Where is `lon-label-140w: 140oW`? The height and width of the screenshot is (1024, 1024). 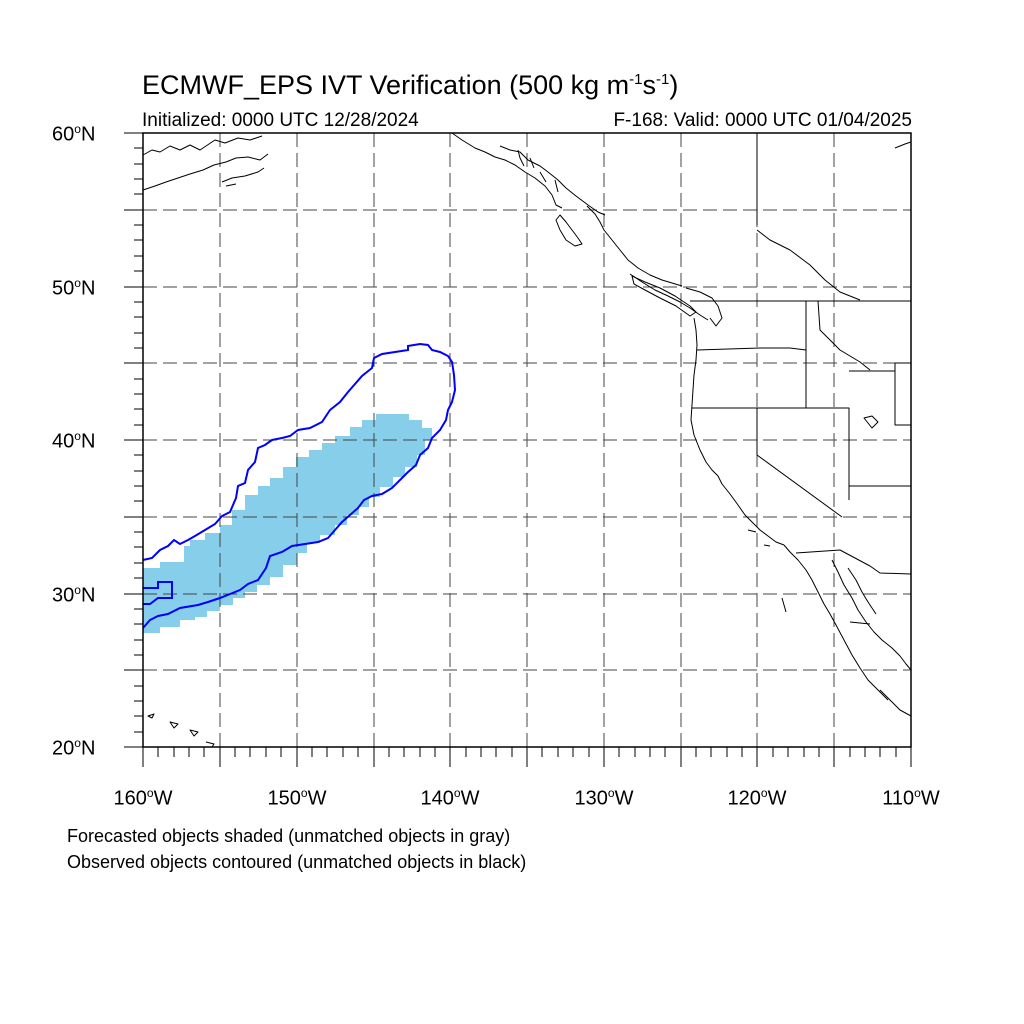
lon-label-140w: 140oW is located at coordinates (450, 798).